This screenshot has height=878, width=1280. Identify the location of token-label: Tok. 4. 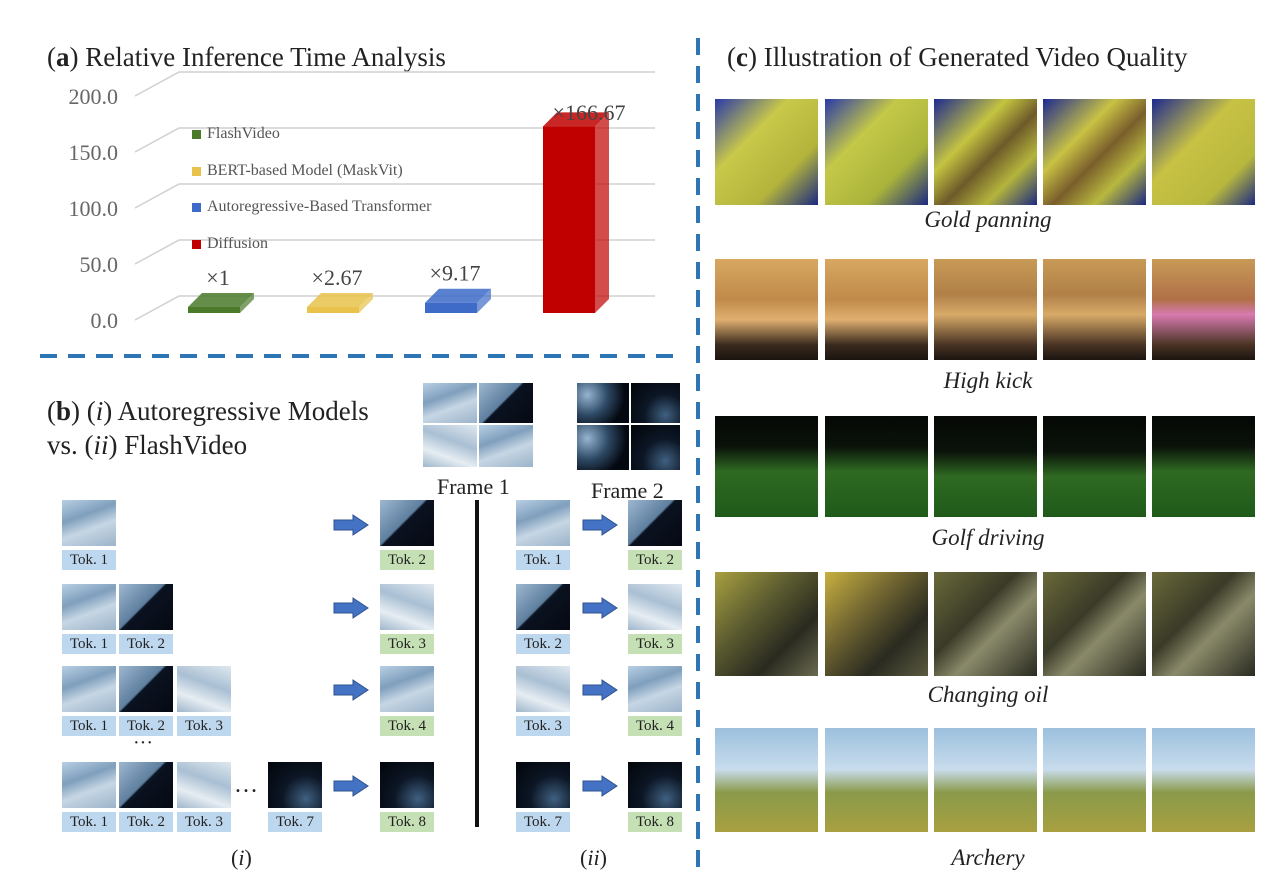
(655, 726).